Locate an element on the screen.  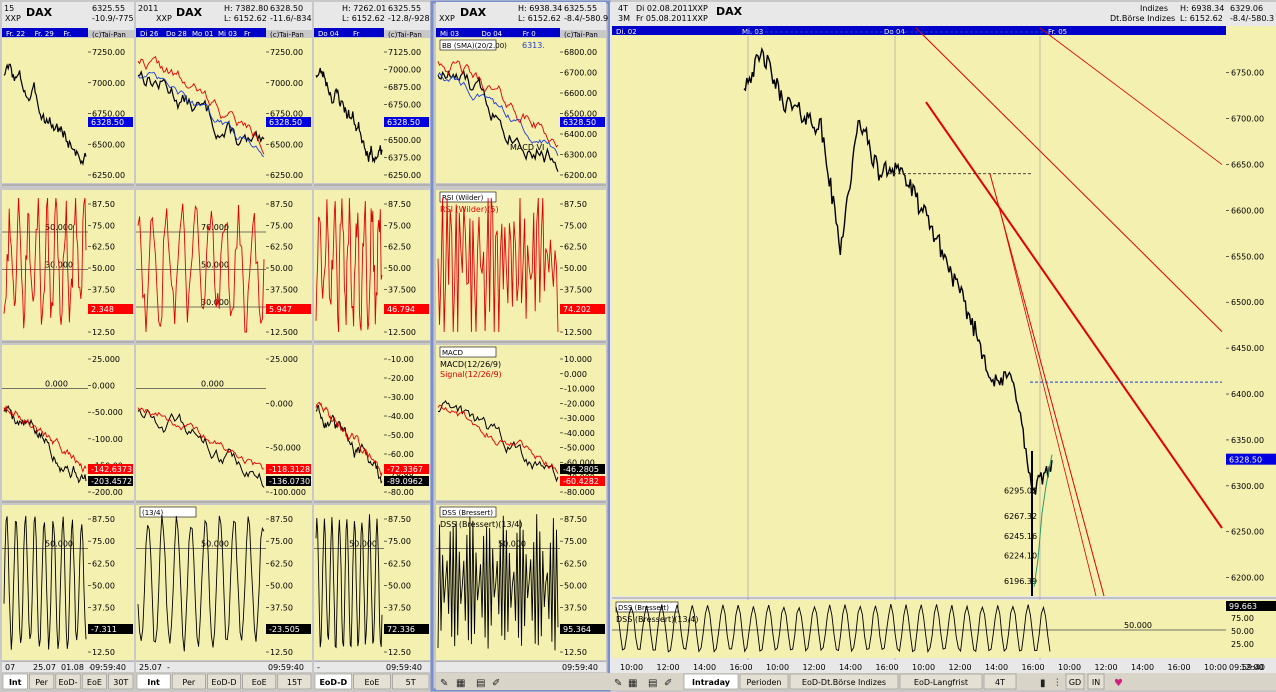
bar-icon: ⫶ is located at coordinates (1057, 683).